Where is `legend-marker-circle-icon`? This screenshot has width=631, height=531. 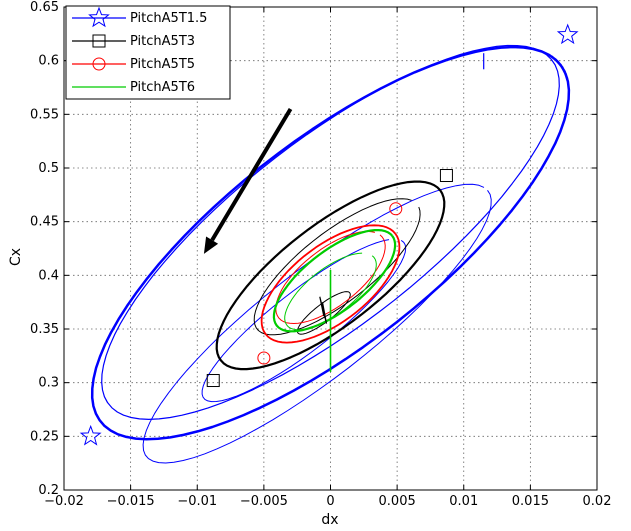
legend-marker-circle-icon is located at coordinates (99, 64).